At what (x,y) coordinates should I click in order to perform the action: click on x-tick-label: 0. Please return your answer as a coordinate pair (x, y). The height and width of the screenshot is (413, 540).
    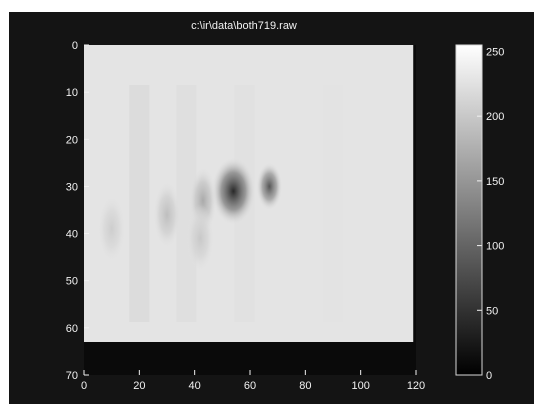
    Looking at the image, I should click on (84, 386).